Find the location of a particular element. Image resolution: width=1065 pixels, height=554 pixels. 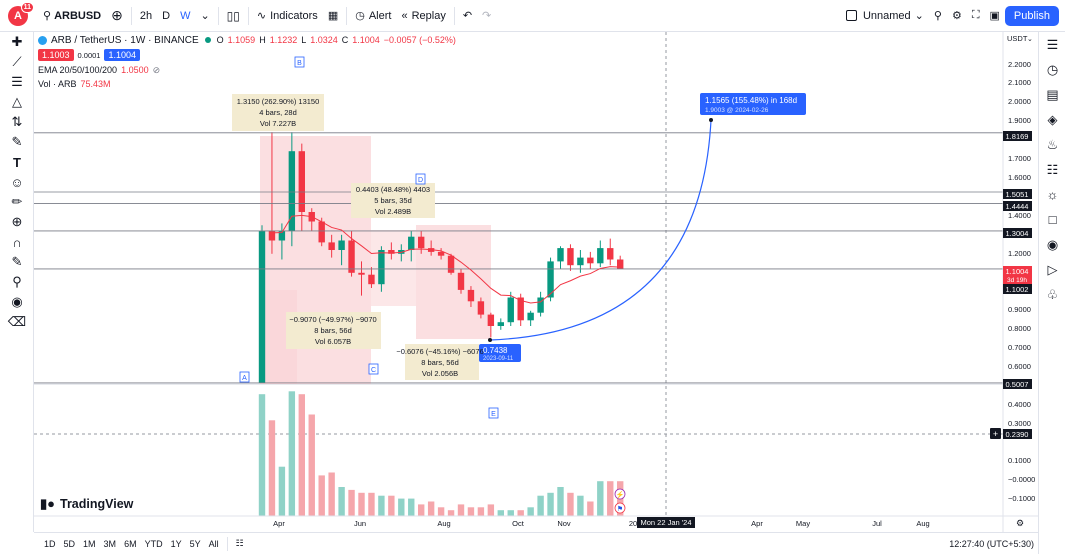

forecast-end-point is located at coordinates (711, 120).